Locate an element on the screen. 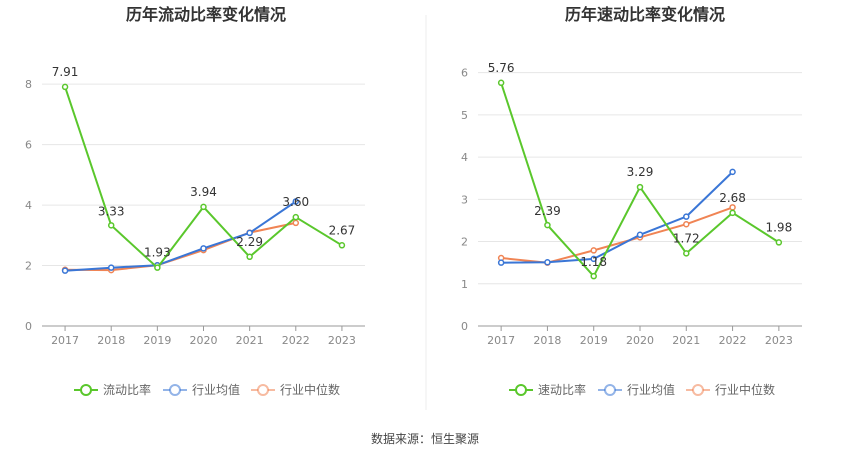  y-tick-label: 5 is located at coordinates (464, 115).